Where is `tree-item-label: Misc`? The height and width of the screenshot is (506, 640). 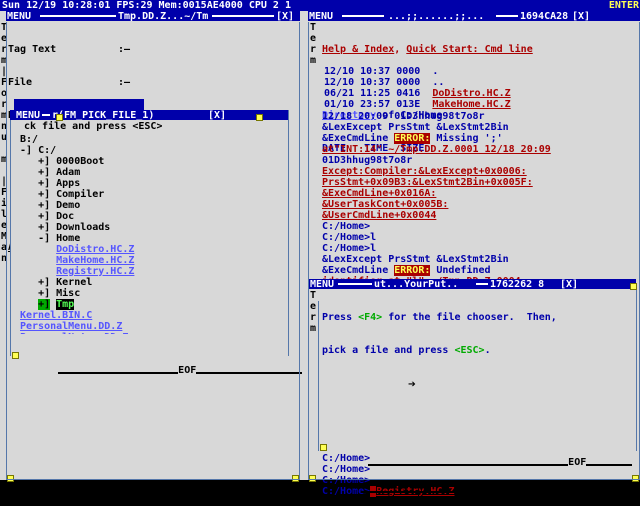 tree-item-label: Misc is located at coordinates (68, 293).